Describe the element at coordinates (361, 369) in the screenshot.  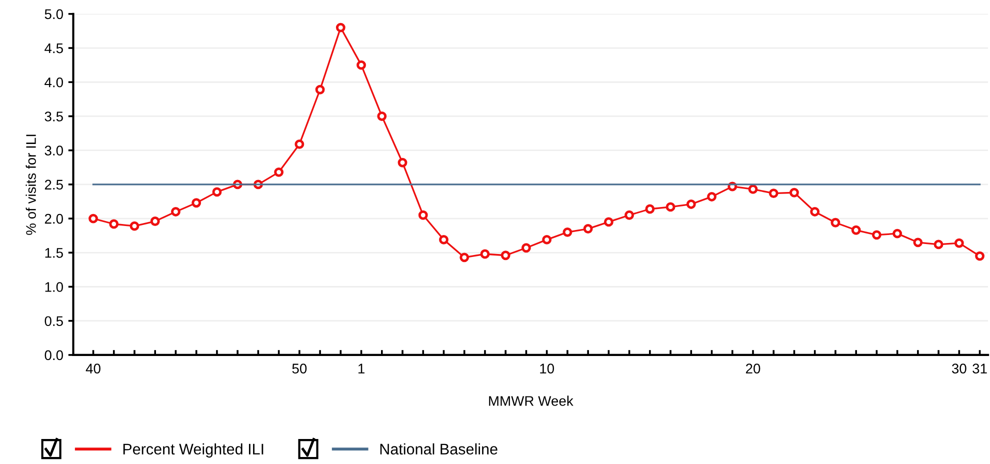
I see `x-tick-label: 1` at that location.